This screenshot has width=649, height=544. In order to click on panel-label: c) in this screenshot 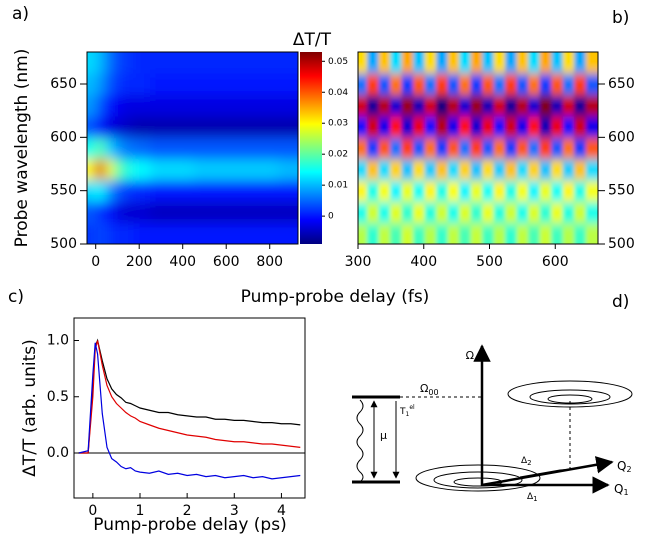, I will do `click(16, 297)`.